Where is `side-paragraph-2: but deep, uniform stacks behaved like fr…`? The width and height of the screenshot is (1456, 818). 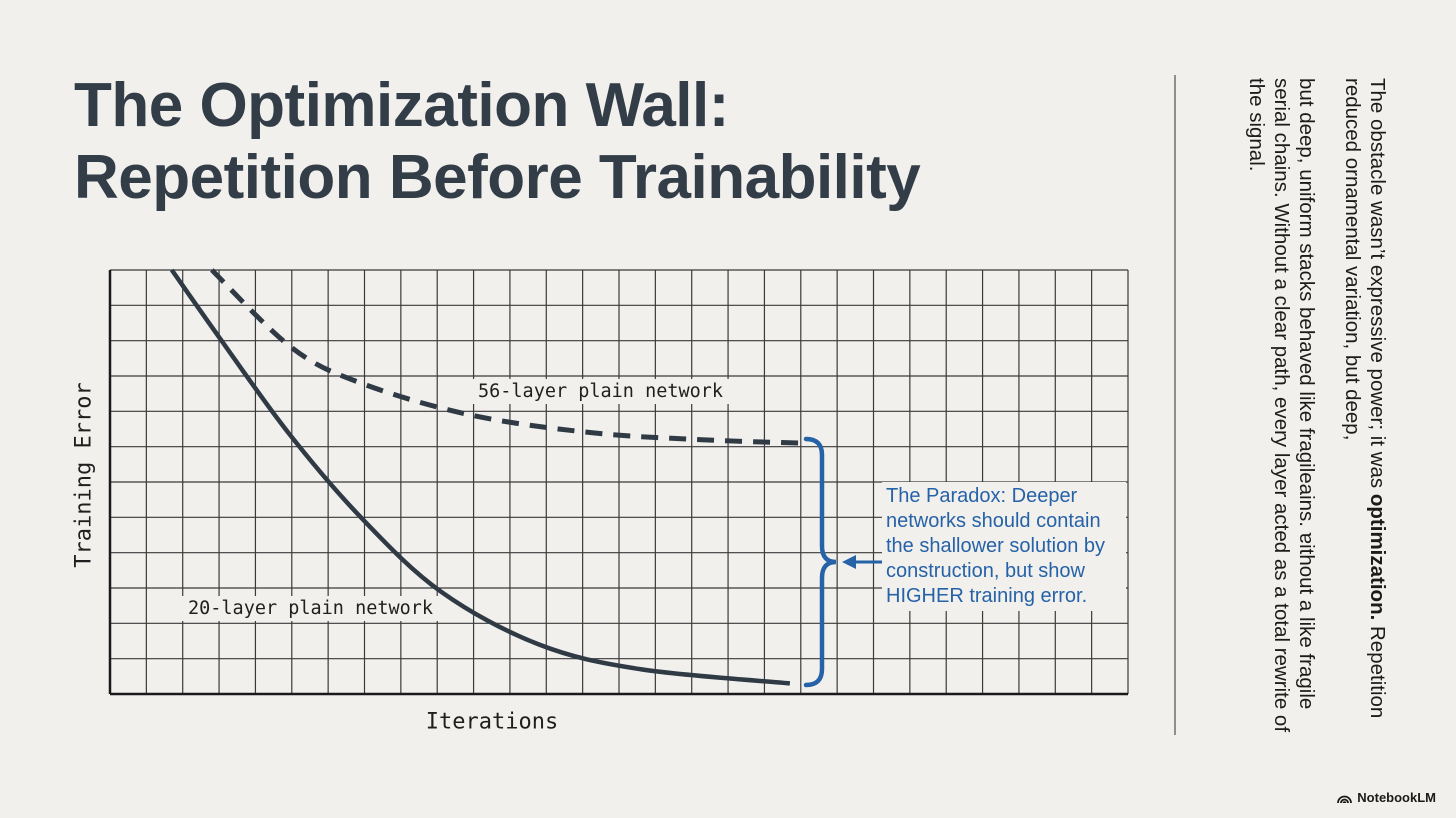
side-paragraph-2: but deep, uniform stacks behaved like fr… is located at coordinates (1281, 405).